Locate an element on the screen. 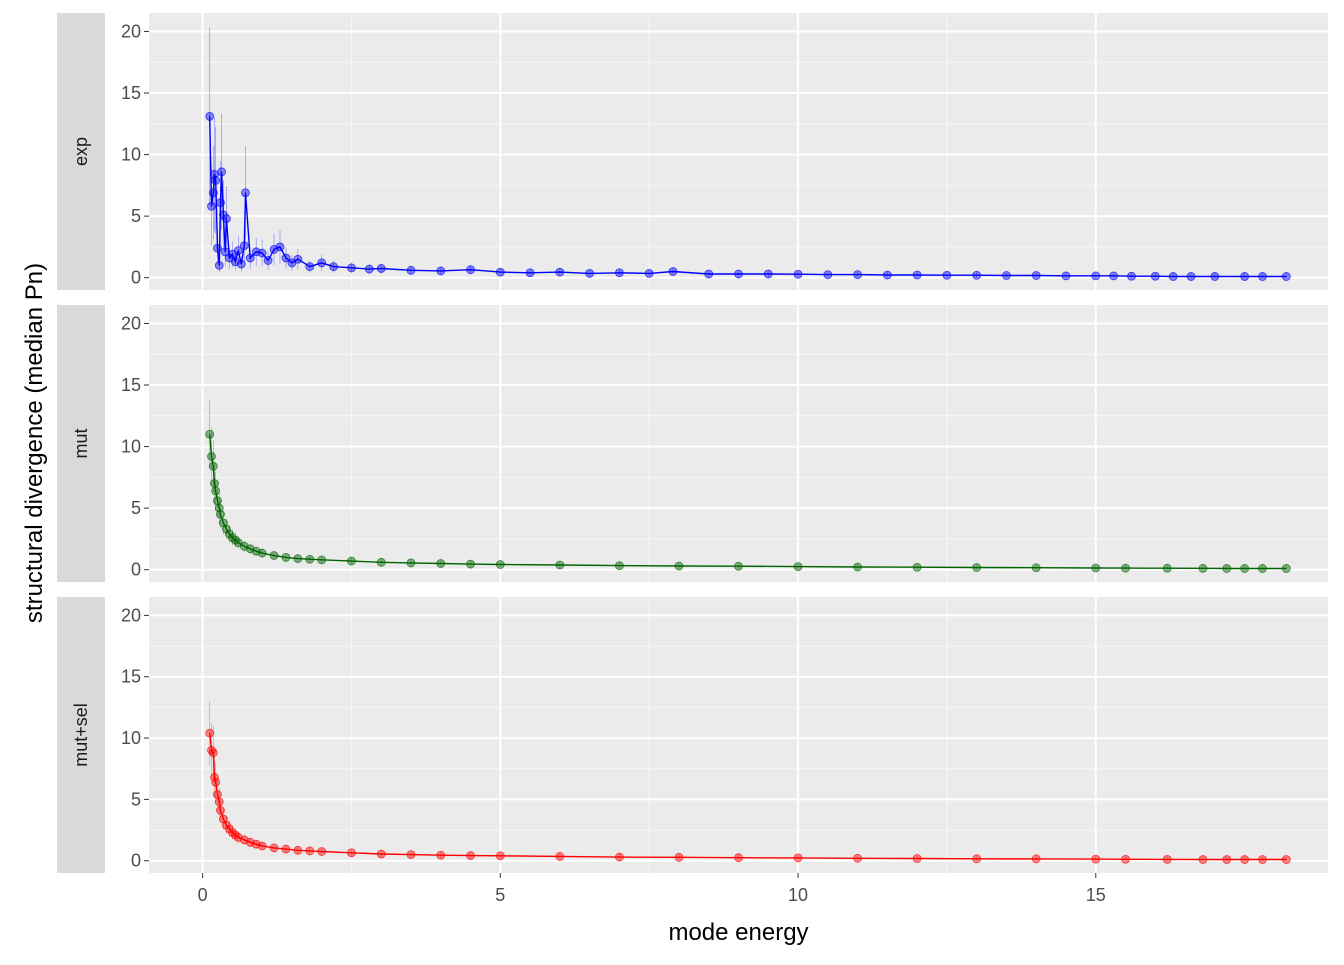 The width and height of the screenshot is (1344, 965). facet-label: exp is located at coordinates (81, 151).